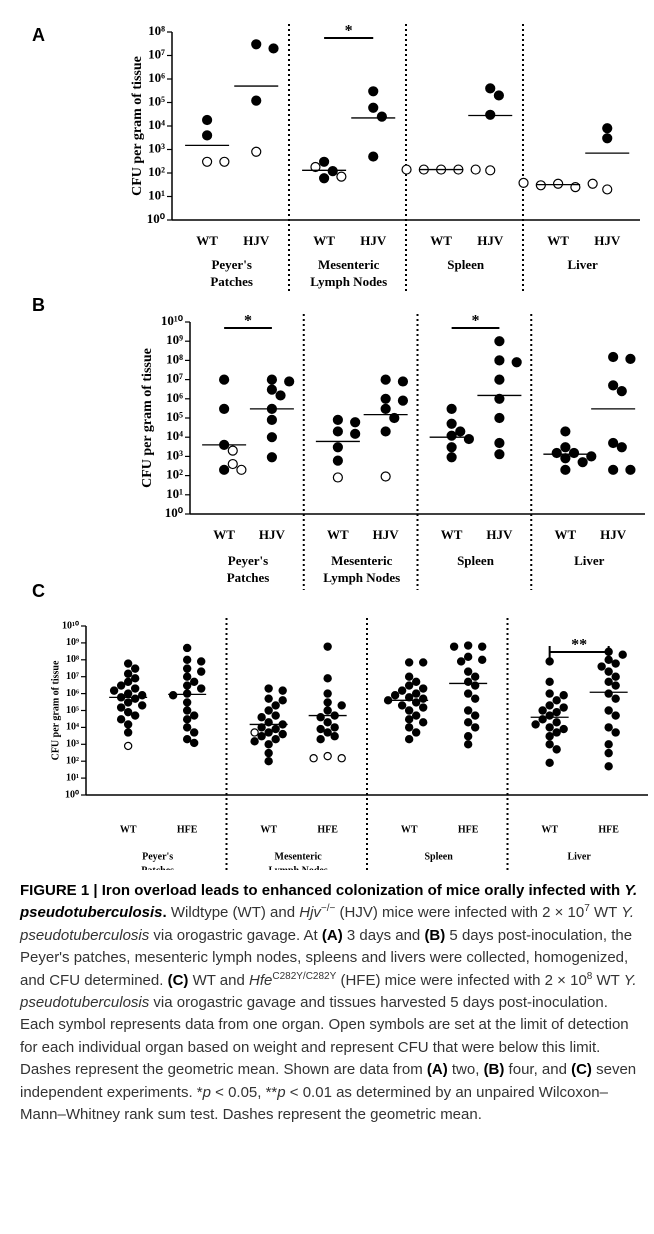 This screenshot has width=654, height=1234. Describe the element at coordinates (327, 829) in the screenshot. I see `x-tick-label: HFE` at that location.